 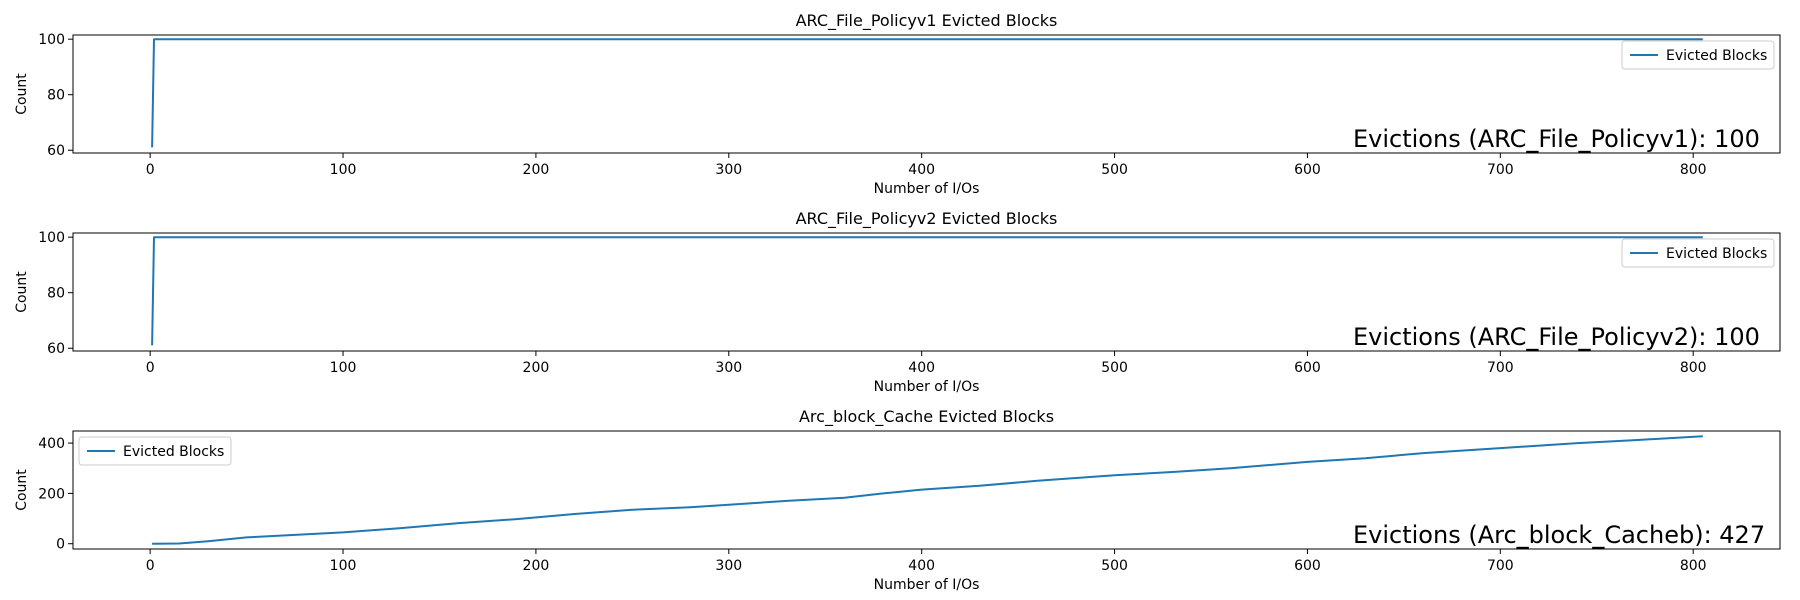 What do you see at coordinates (1556, 337) in the screenshot?
I see `subplot-2-evictions-annotation: Evictions (ARC_File_Policyv2): 100` at bounding box center [1556, 337].